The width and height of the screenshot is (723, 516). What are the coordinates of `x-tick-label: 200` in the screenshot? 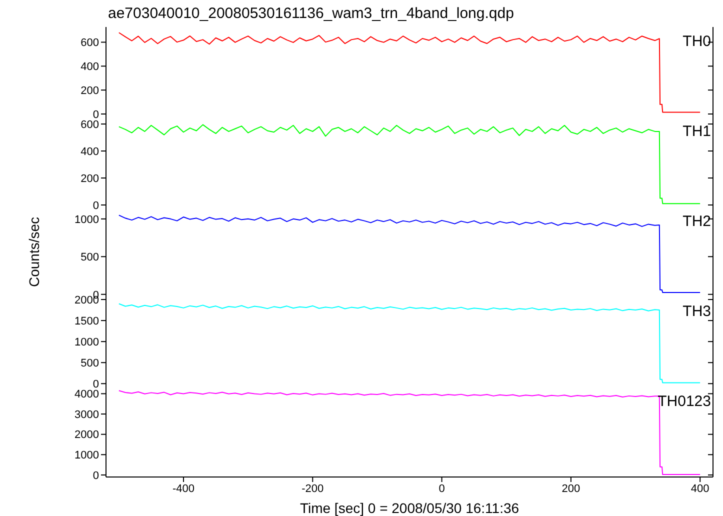 It's located at (571, 488).